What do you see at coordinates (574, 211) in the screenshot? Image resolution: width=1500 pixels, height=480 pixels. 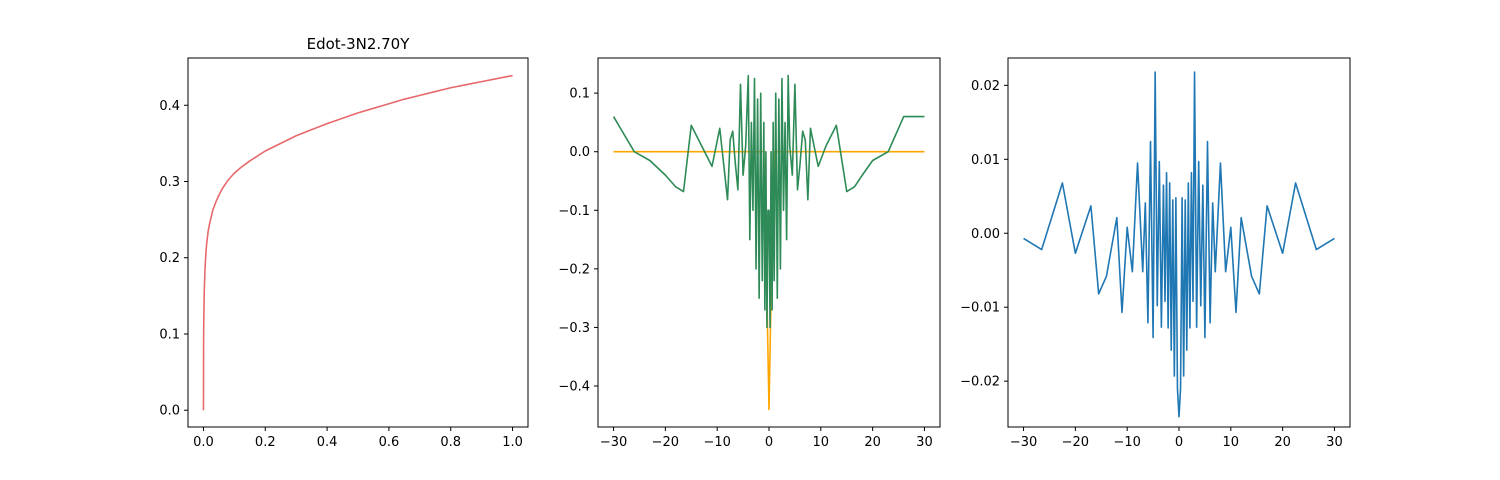 I see `y-tick-label: −0.1` at bounding box center [574, 211].